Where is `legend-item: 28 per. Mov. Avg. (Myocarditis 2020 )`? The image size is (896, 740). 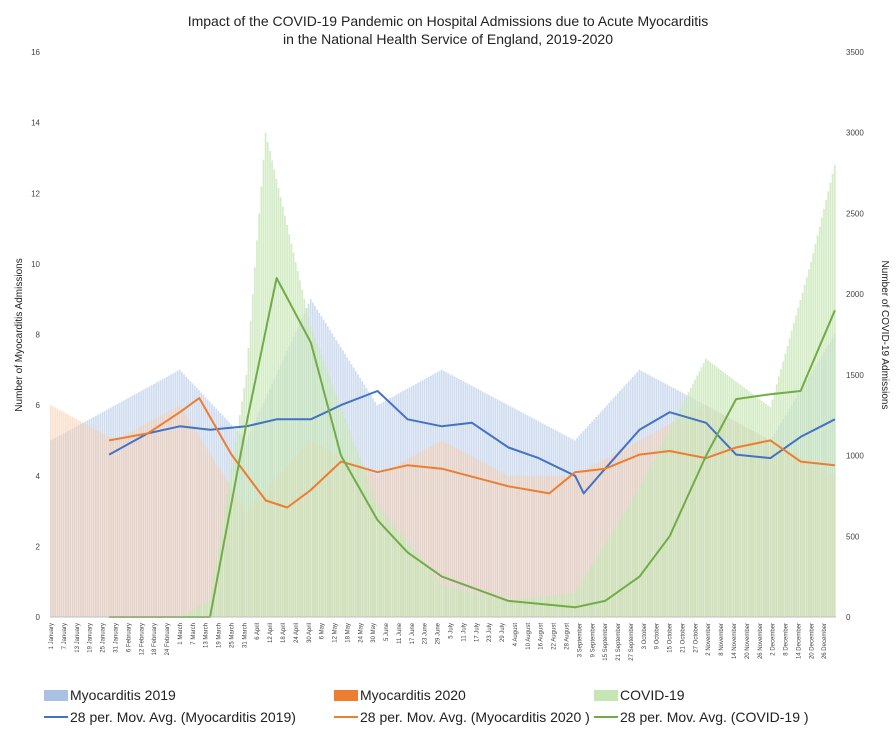
legend-item: 28 per. Mov. Avg. (Myocarditis 2020 ) is located at coordinates (462, 717).